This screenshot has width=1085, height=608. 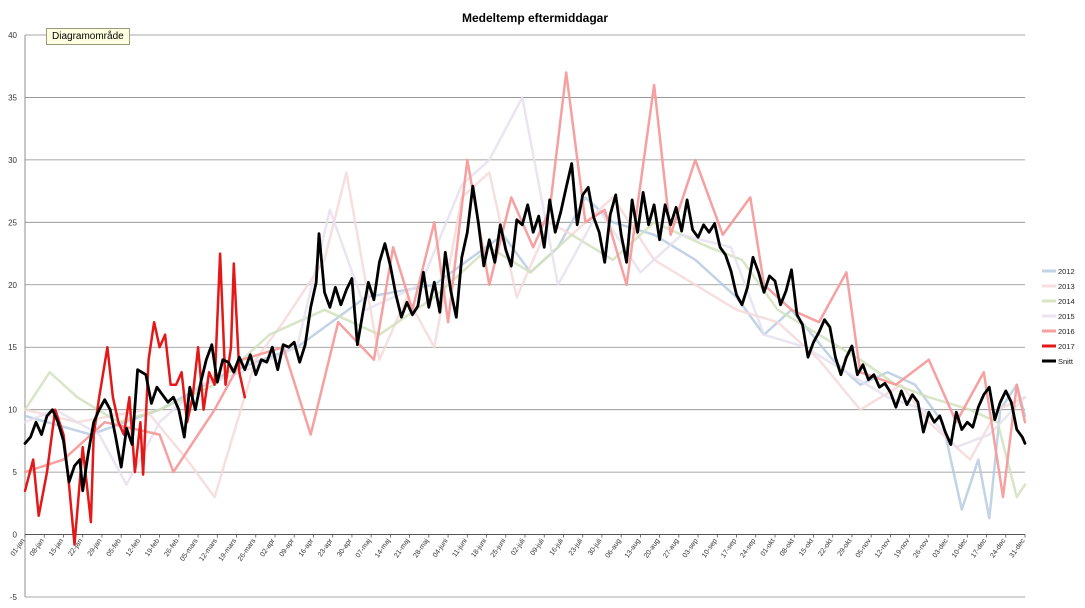 I want to click on chart-area-tooltip: Diagramområde, so click(x=88, y=36).